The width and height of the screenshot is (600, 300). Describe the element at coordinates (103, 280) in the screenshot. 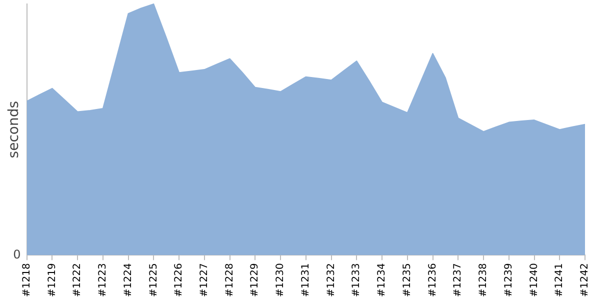

I see `x-tick-label: #1223` at that location.